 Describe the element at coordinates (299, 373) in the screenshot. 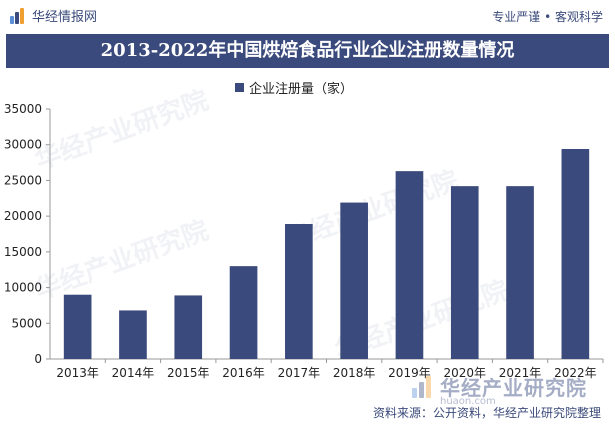

I see `x-tick-label: 2017年` at that location.